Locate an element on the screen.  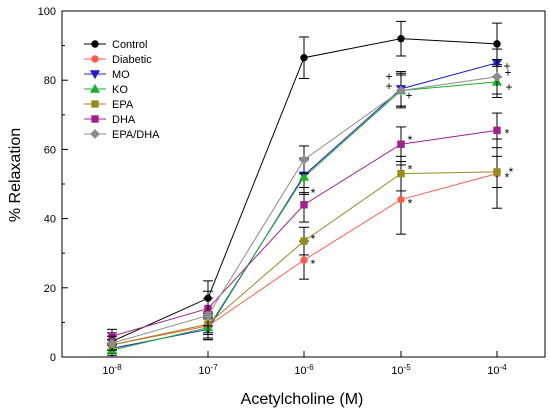
legend-label: MO is located at coordinates (121, 75).